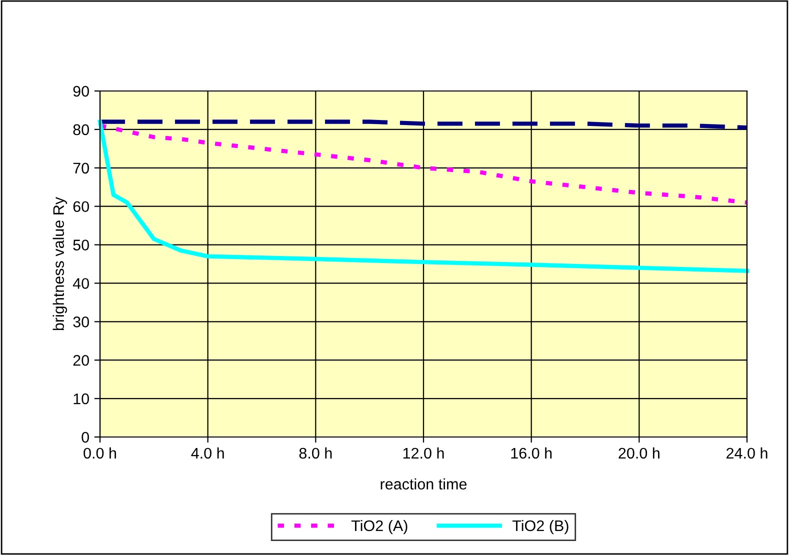  Describe the element at coordinates (531, 453) in the screenshot. I see `x-tick-label: 16.0 h` at that location.